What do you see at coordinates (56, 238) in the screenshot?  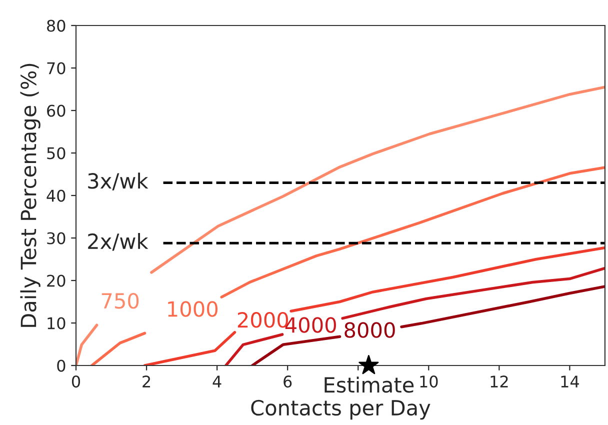 I see `y-tick-label: 30` at bounding box center [56, 238].